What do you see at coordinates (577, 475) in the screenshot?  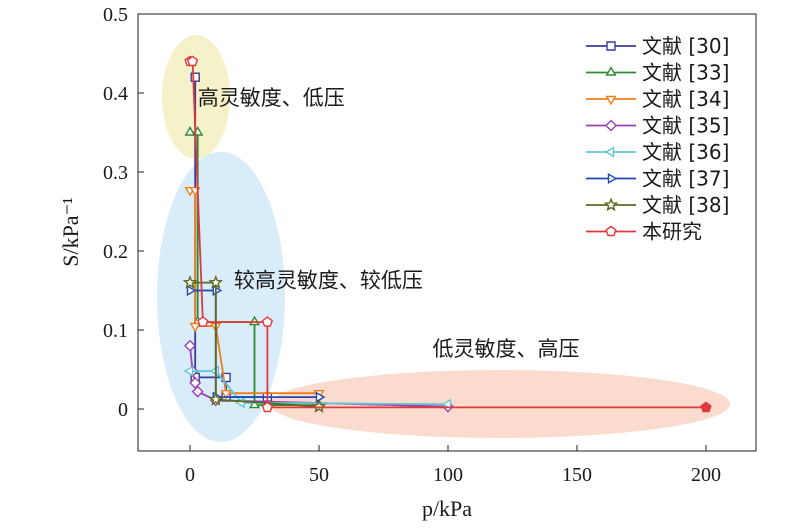 I see `x-tick-label: 150` at bounding box center [577, 475].